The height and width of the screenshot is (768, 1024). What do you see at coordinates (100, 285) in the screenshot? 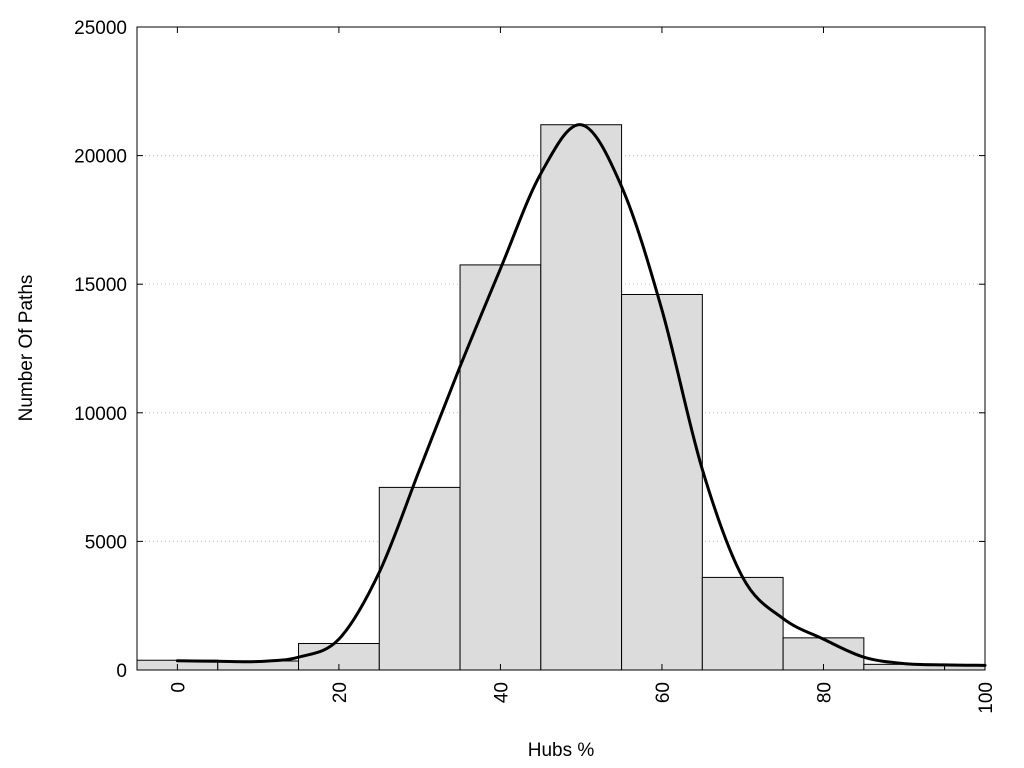
I see `y-tick-label: 15000` at bounding box center [100, 285].